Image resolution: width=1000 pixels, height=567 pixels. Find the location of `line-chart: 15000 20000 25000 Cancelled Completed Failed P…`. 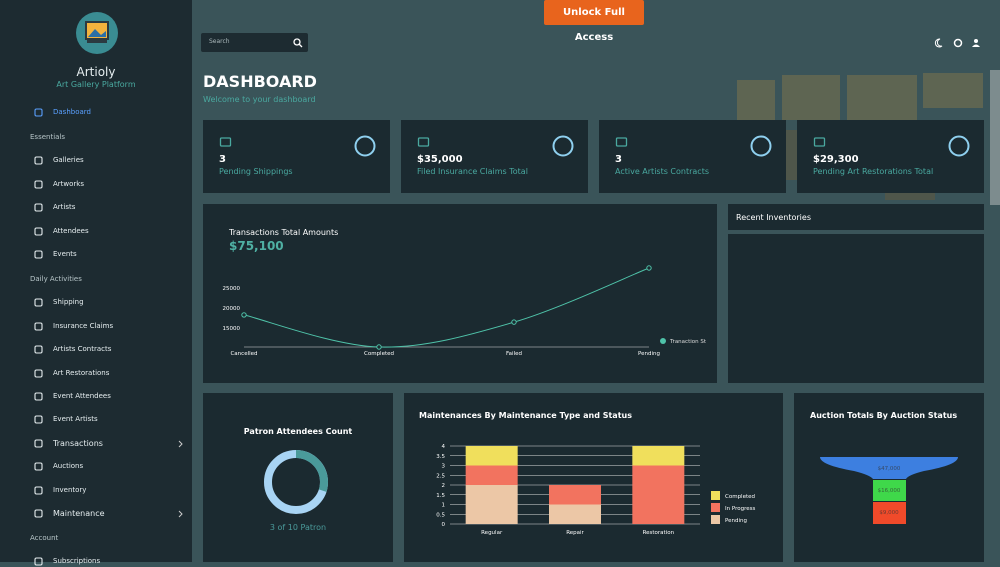

line-chart: 15000 20000 25000 Cancelled Completed Failed P… is located at coordinates (465, 311).